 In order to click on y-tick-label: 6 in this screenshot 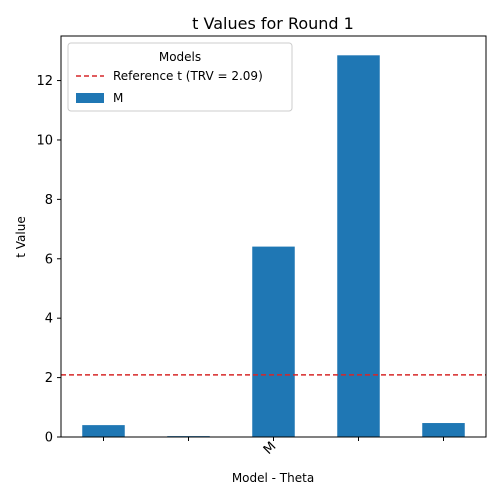, I will do `click(49, 259)`.